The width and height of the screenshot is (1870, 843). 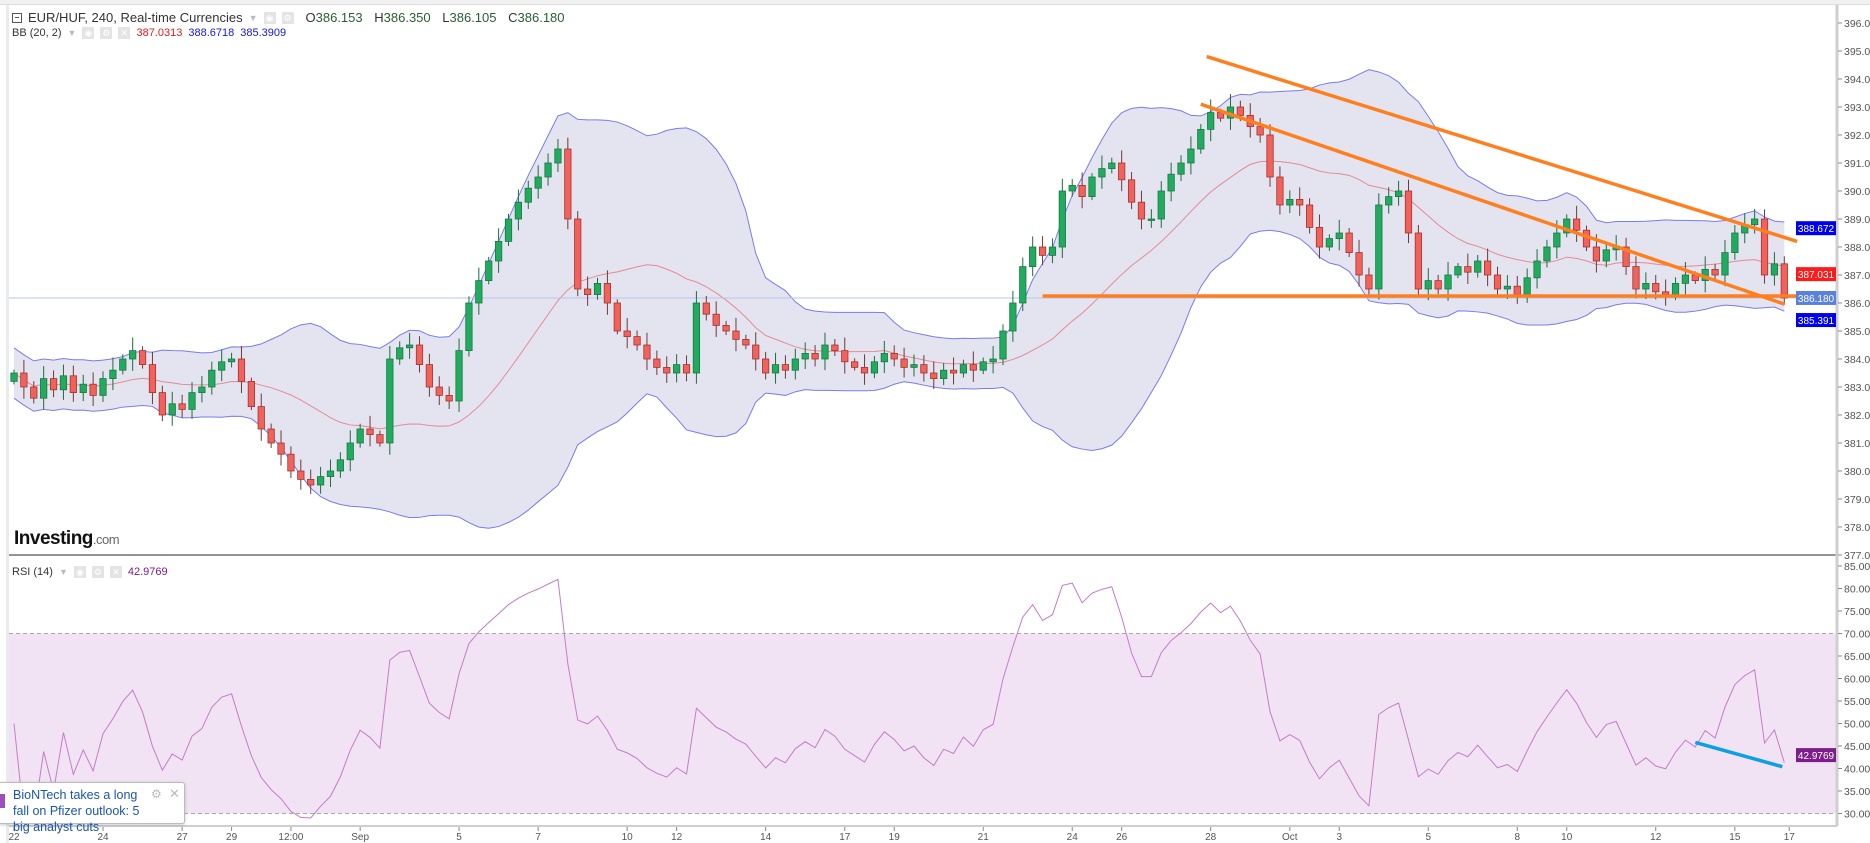 What do you see at coordinates (1857, 792) in the screenshot?
I see `rsi-tick-label: 35.0000` at bounding box center [1857, 792].